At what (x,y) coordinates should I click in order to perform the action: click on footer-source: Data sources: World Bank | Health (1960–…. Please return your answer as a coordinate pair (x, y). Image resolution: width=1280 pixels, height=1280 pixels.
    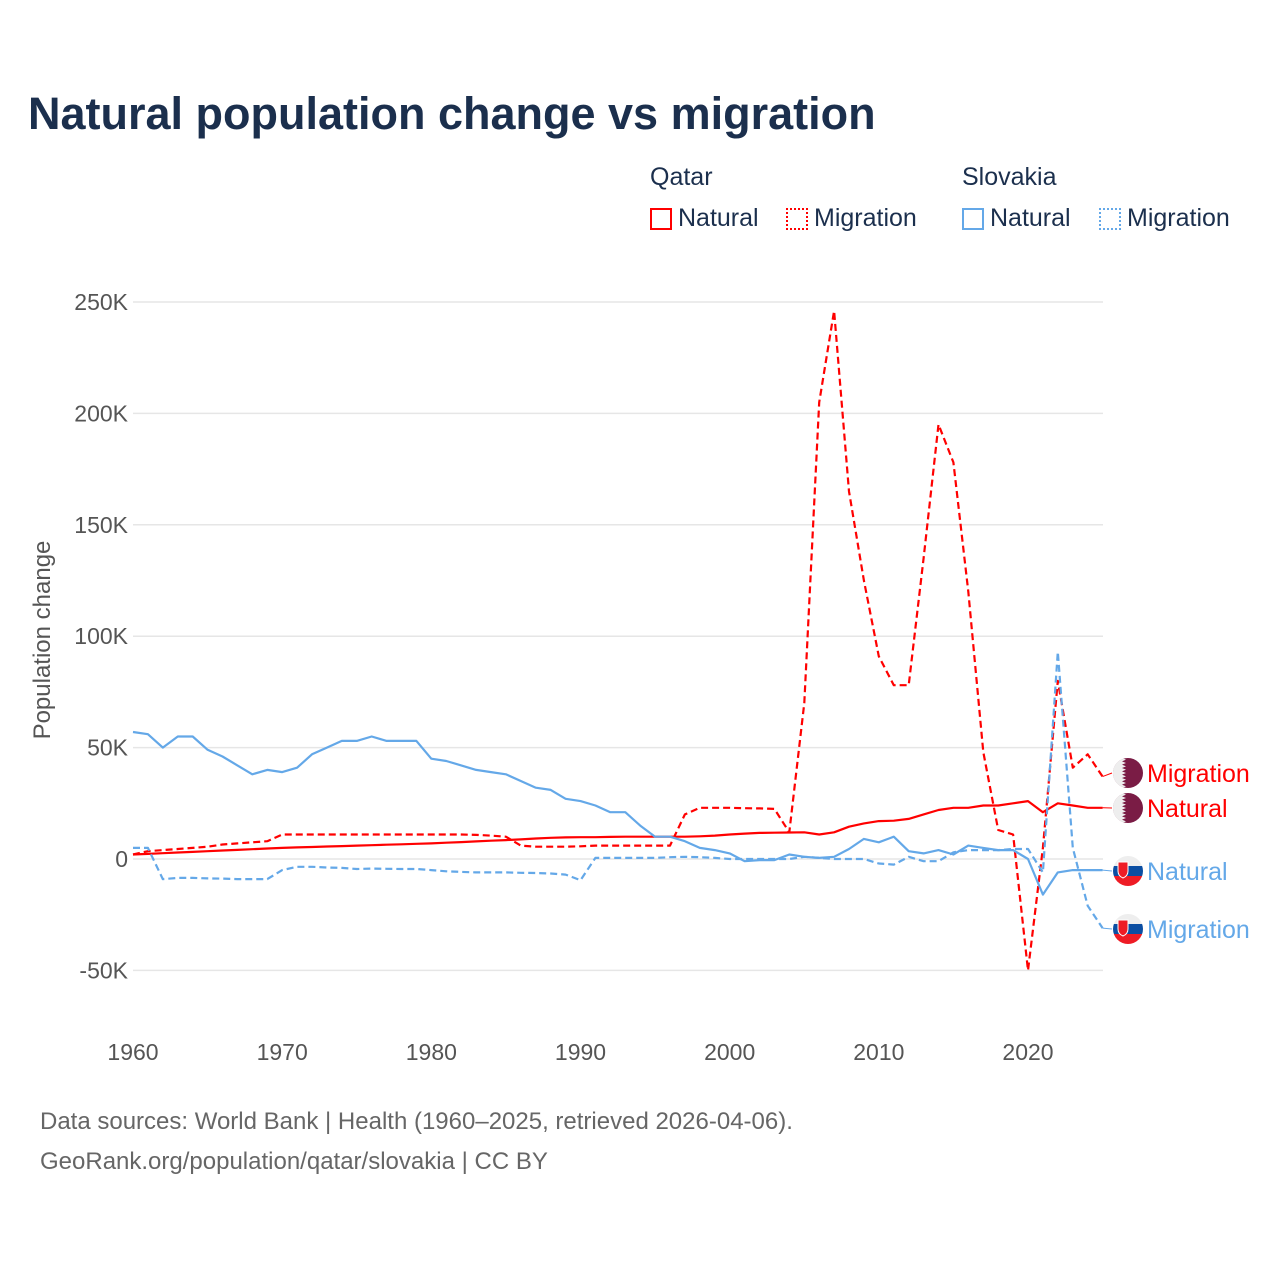
    Looking at the image, I should click on (416, 1121).